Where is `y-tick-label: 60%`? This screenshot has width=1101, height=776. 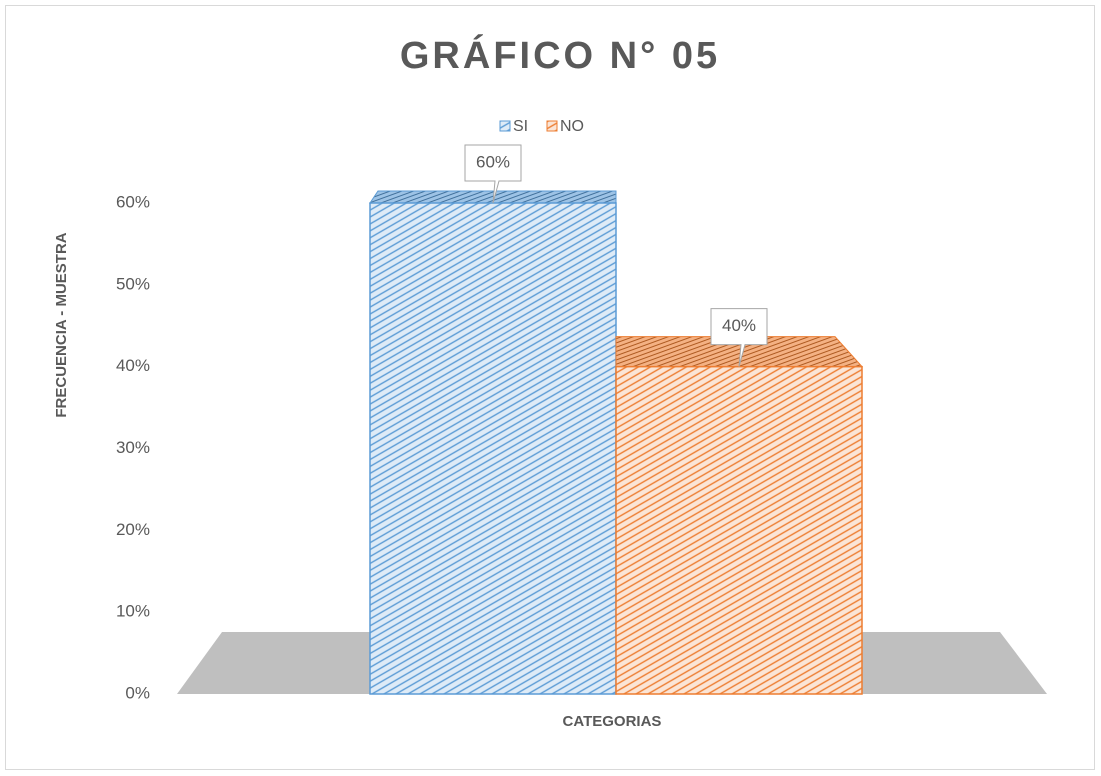
y-tick-label: 60% is located at coordinates (133, 201).